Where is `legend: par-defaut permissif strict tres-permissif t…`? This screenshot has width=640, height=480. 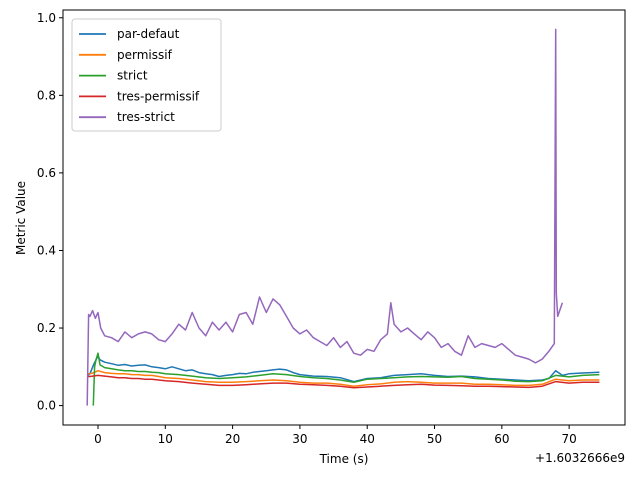 legend: par-defaut permissif strict tres-permissif t… is located at coordinates (146, 75).